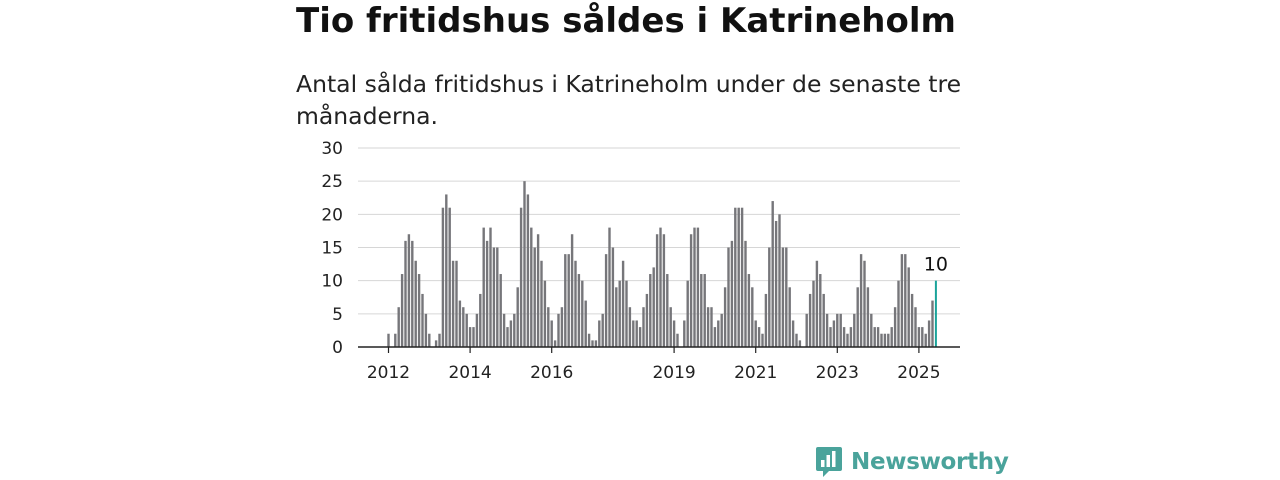 This screenshot has width=1280, height=480. Describe the element at coordinates (332, 215) in the screenshot. I see `y-tick-label: 20` at that location.